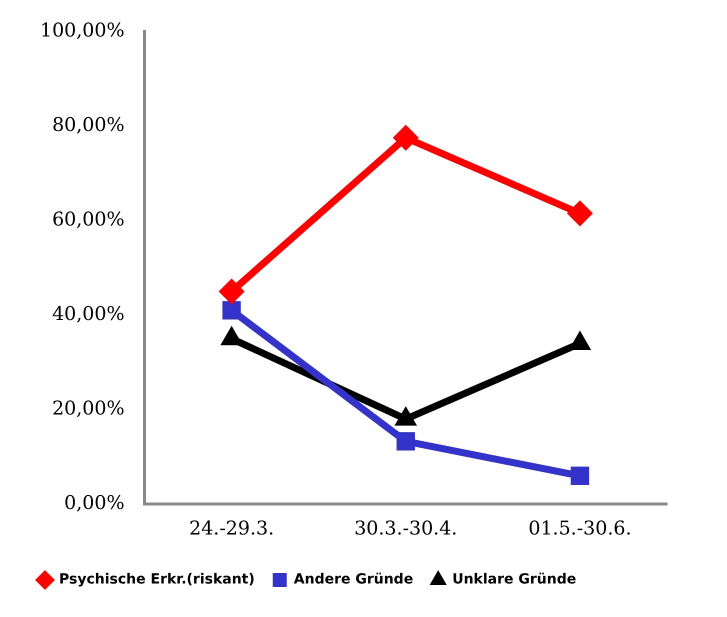  Describe the element at coordinates (88, 314) in the screenshot. I see `y-tick-label: 40,00%` at that location.